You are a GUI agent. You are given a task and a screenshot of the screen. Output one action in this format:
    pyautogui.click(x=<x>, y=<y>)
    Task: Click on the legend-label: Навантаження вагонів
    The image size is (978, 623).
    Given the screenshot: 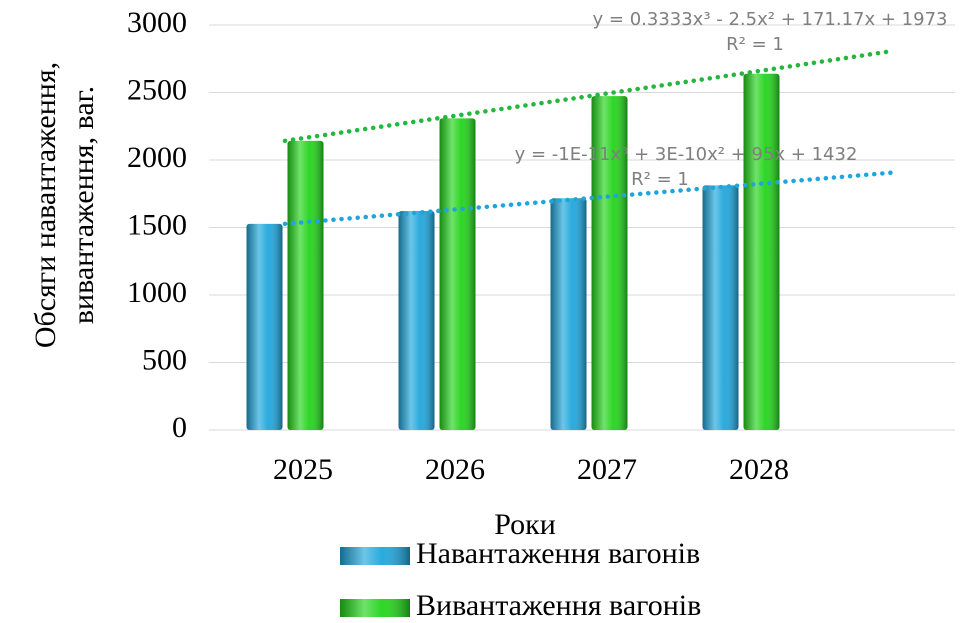 What is the action you would take?
    pyautogui.click(x=558, y=553)
    